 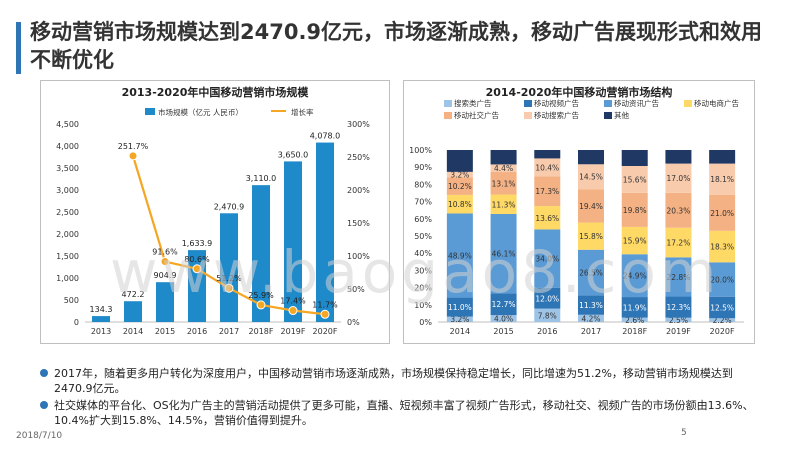 I want to click on legend-label: 移动资讯广告, so click(x=636, y=103).